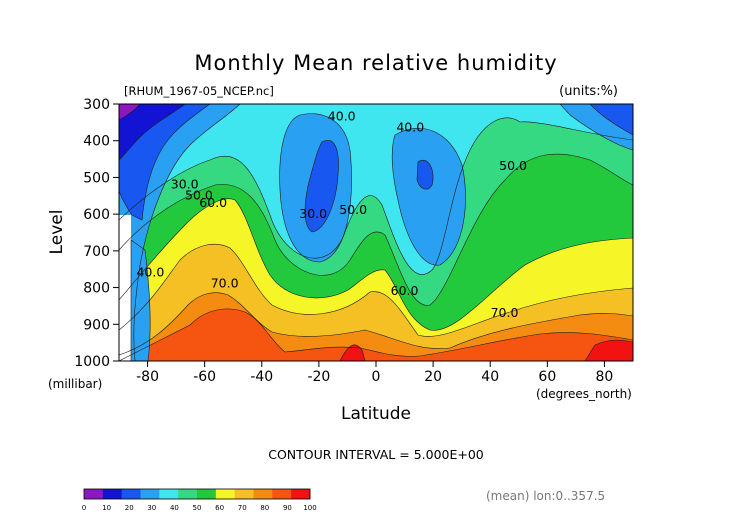 This screenshot has width=752, height=532. I want to click on y-tick-label: 800, so click(96, 289).